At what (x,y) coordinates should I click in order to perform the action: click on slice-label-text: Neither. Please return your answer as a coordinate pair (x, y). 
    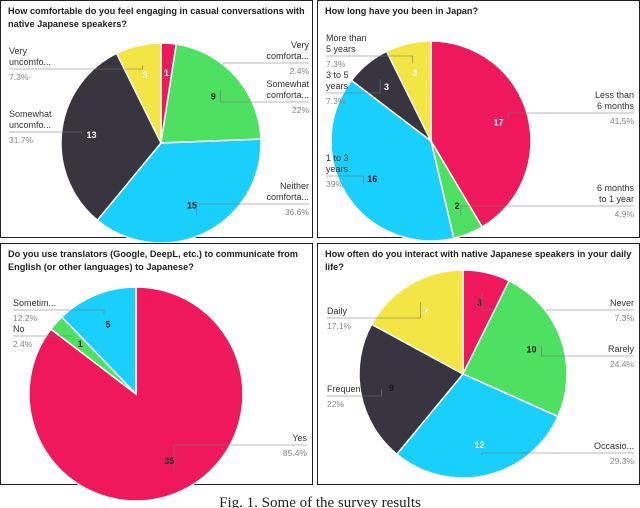
    Looking at the image, I should click on (294, 186).